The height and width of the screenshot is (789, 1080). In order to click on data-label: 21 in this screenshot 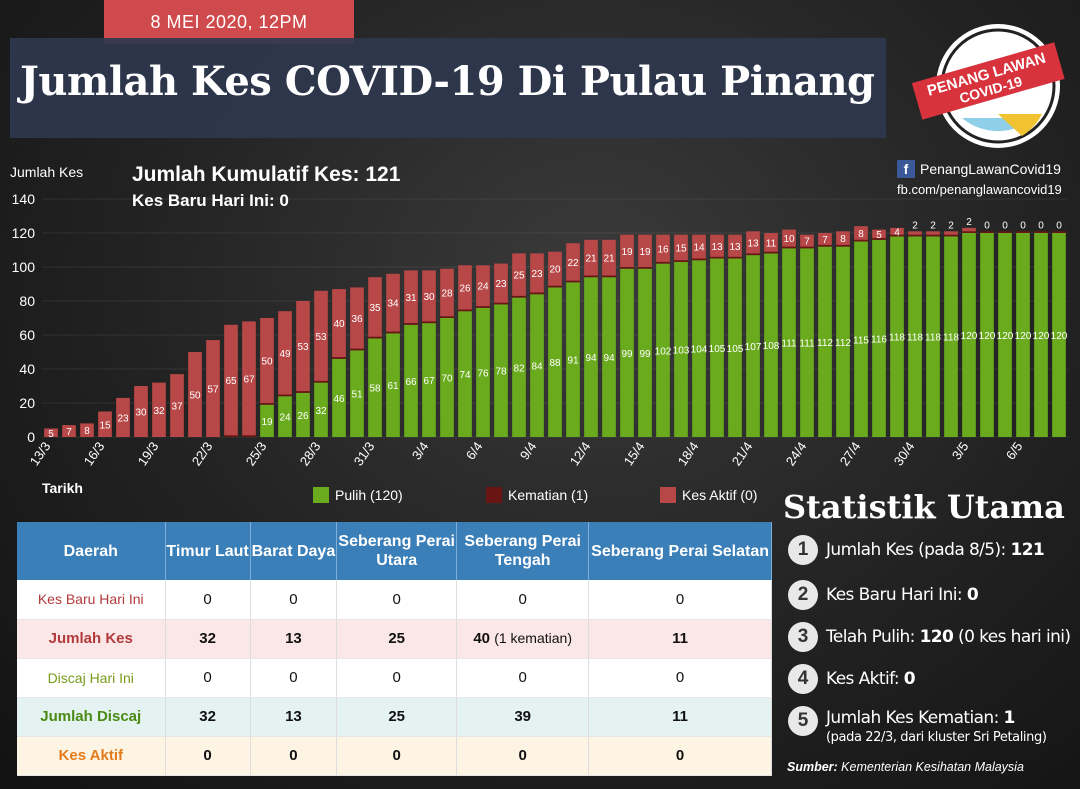, I will do `click(609, 259)`.